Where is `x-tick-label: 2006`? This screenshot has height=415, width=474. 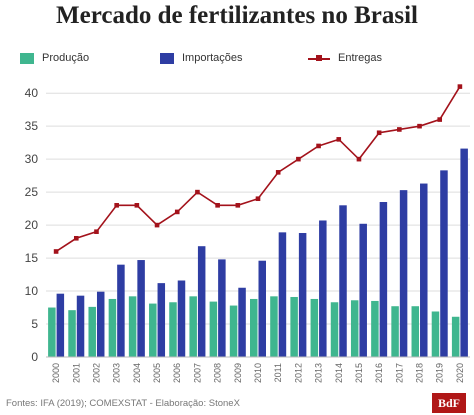 x-tick-label: 2006 is located at coordinates (177, 373).